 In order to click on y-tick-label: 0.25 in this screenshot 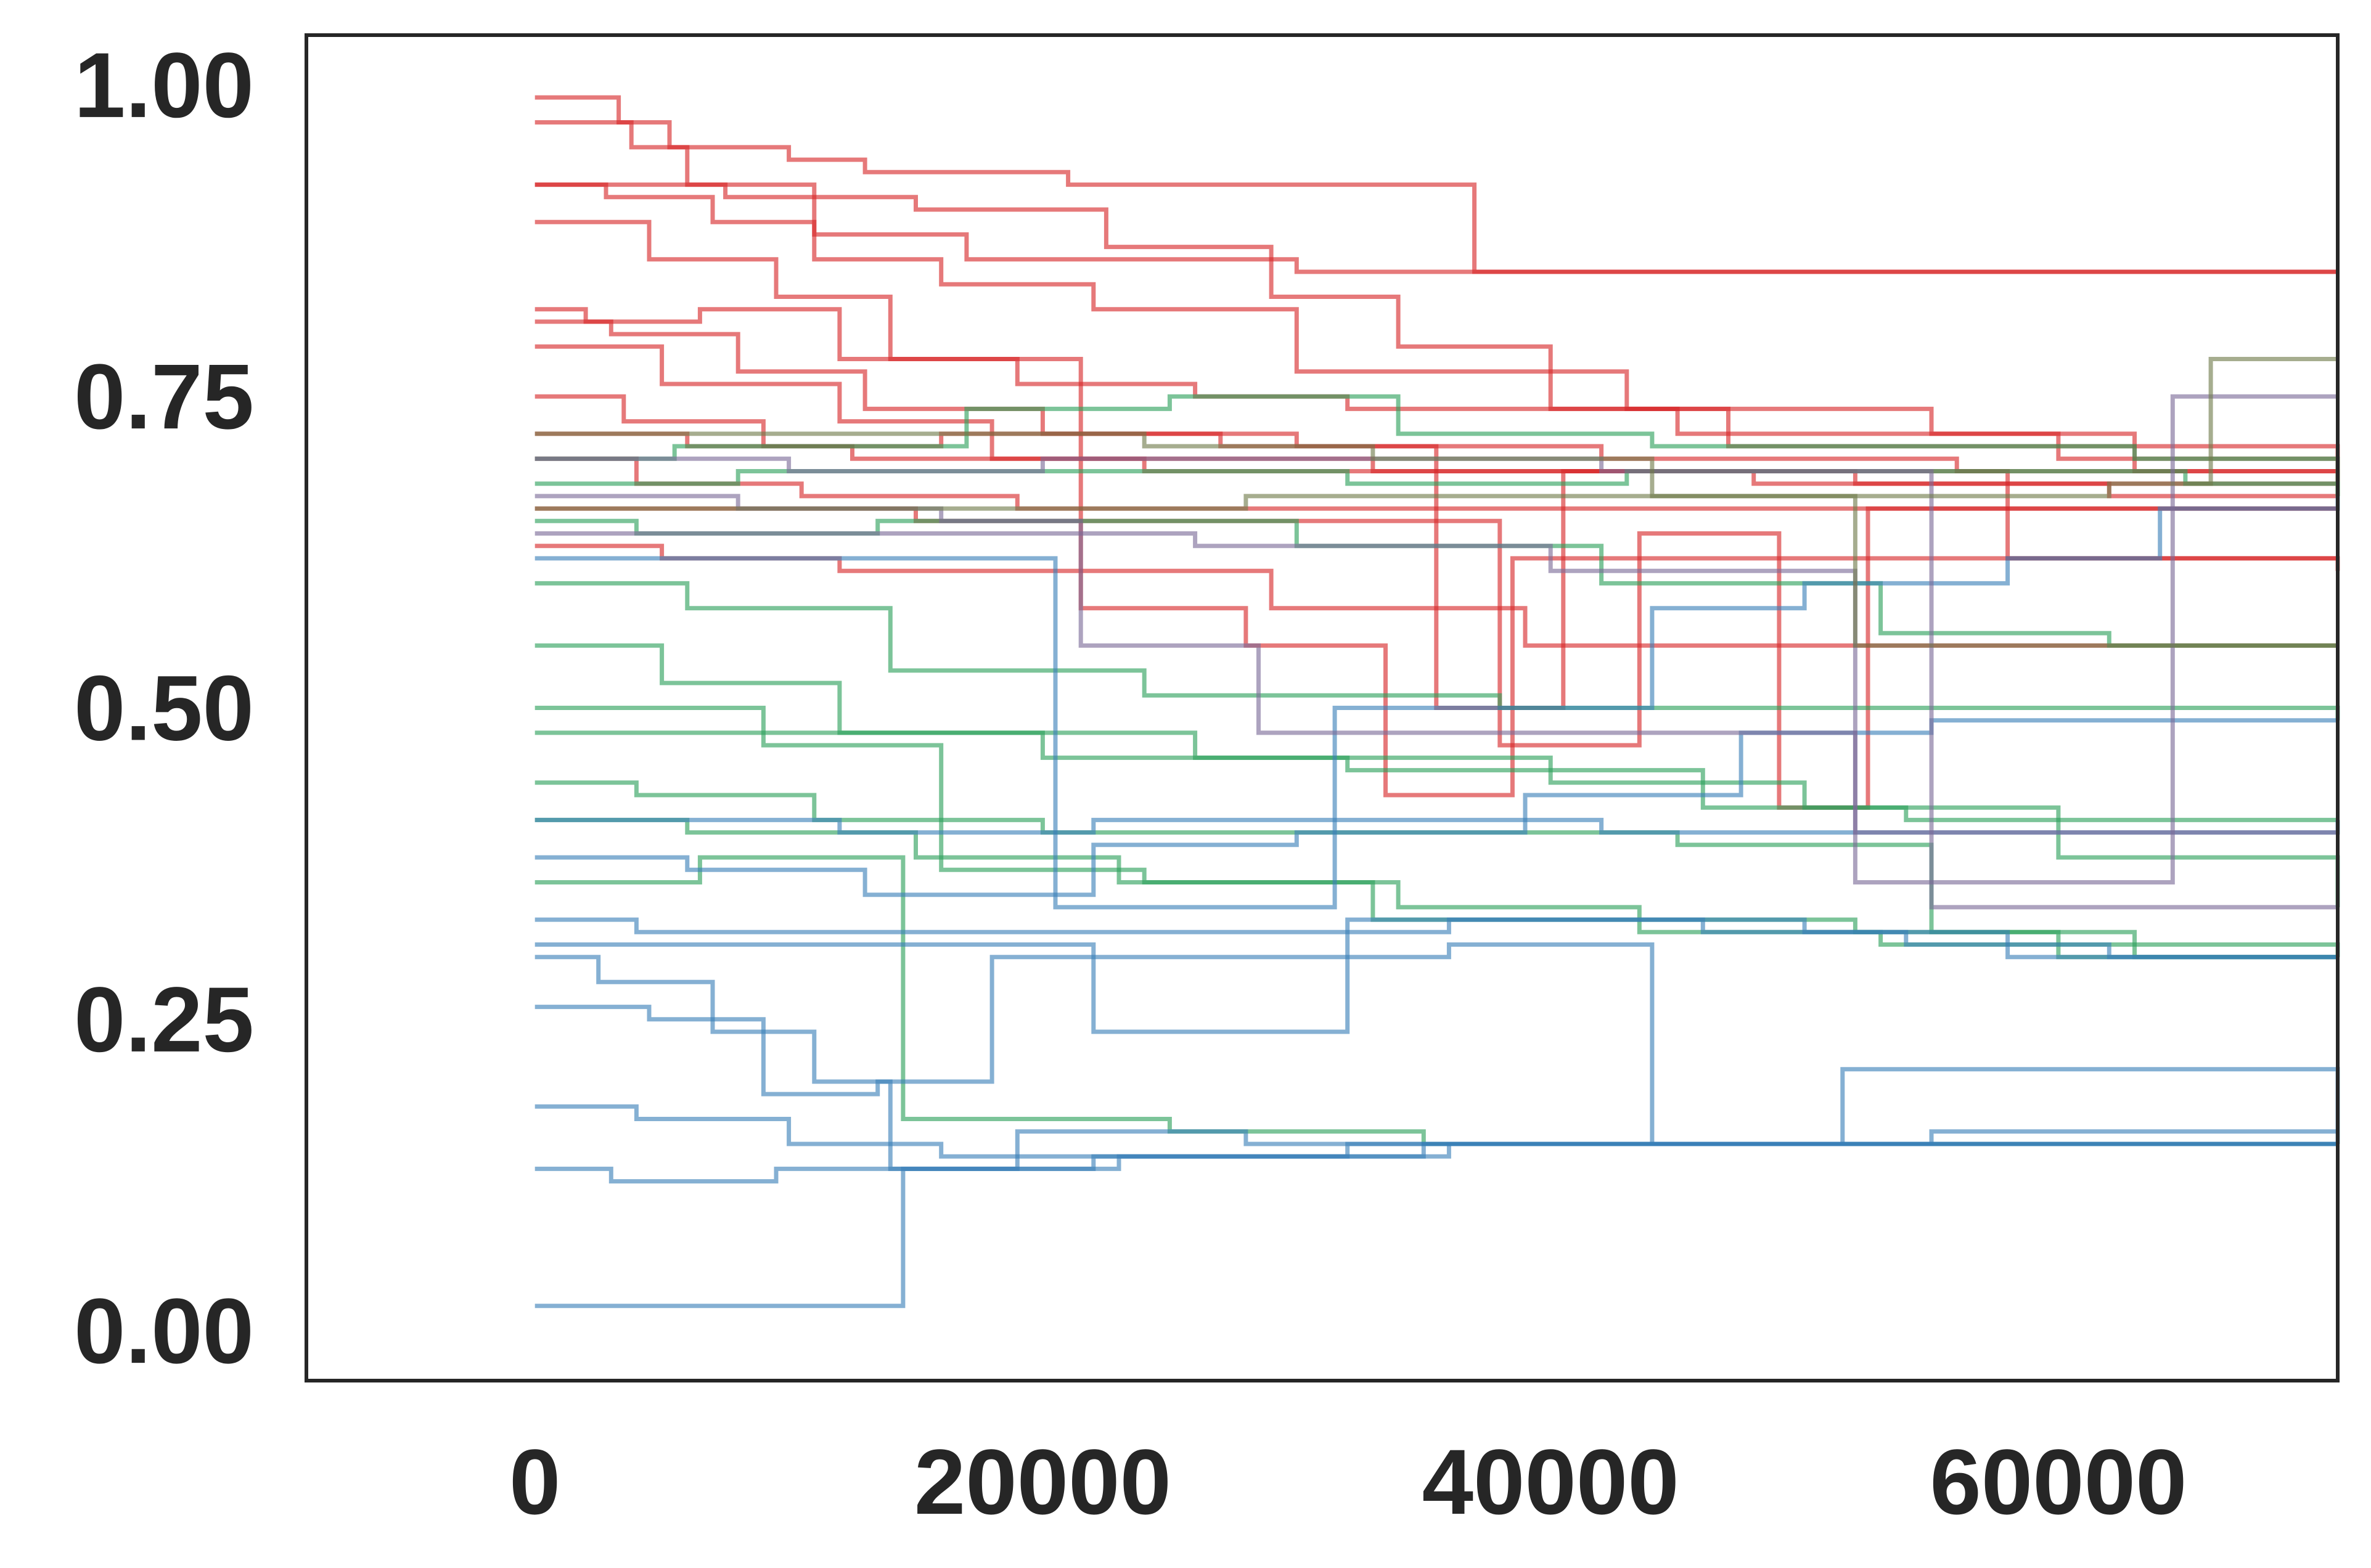, I will do `click(164, 1019)`.